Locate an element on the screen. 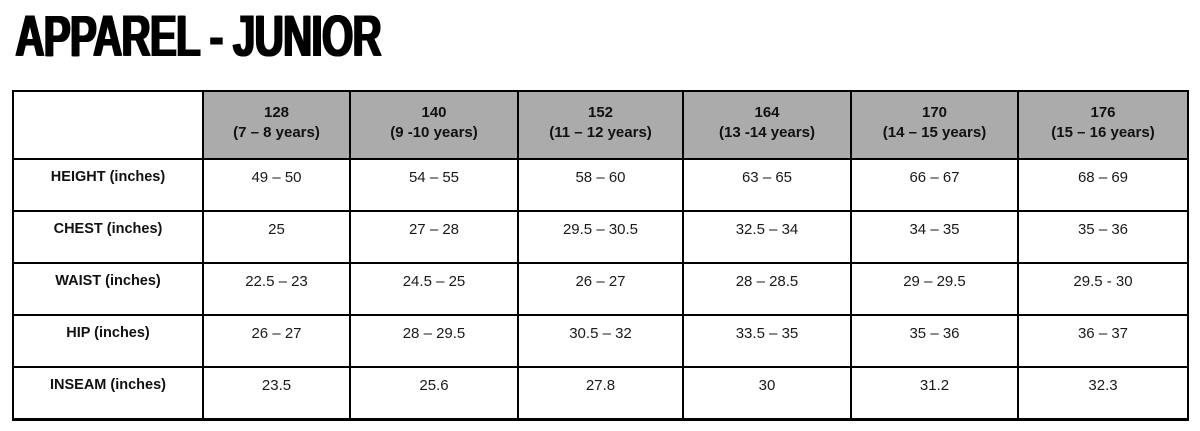 Image resolution: width=1200 pixels, height=431 pixels. cell-inseam-170: 31.2 is located at coordinates (934, 393).